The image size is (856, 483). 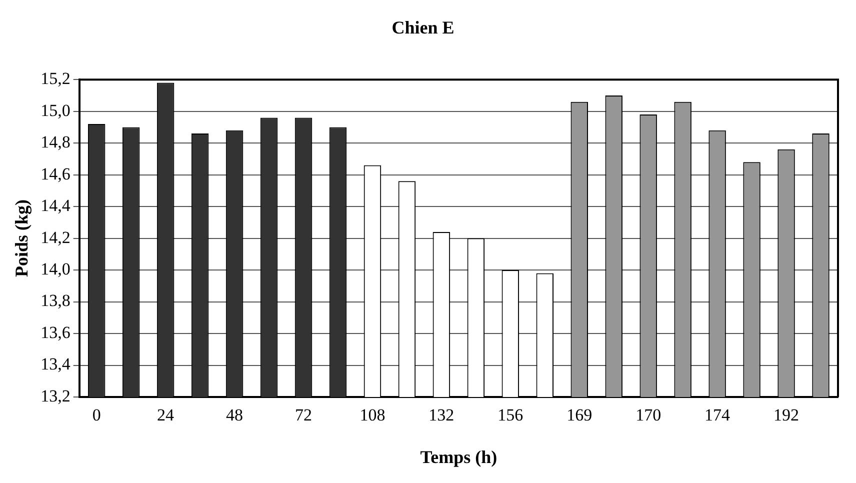 I want to click on x-axis-title: Temps (h), so click(x=459, y=456).